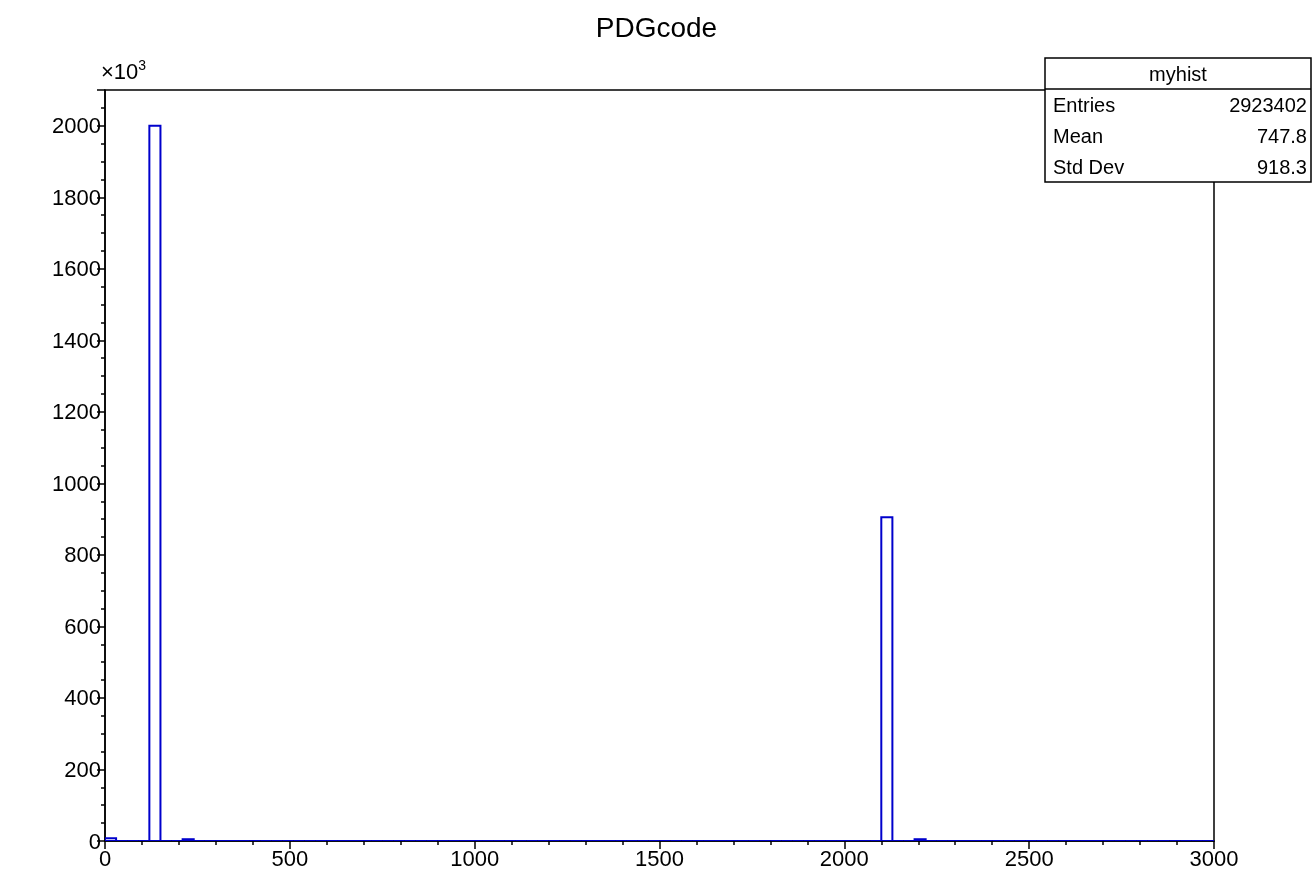  I want to click on y-tick-label: 1400, so click(76, 340).